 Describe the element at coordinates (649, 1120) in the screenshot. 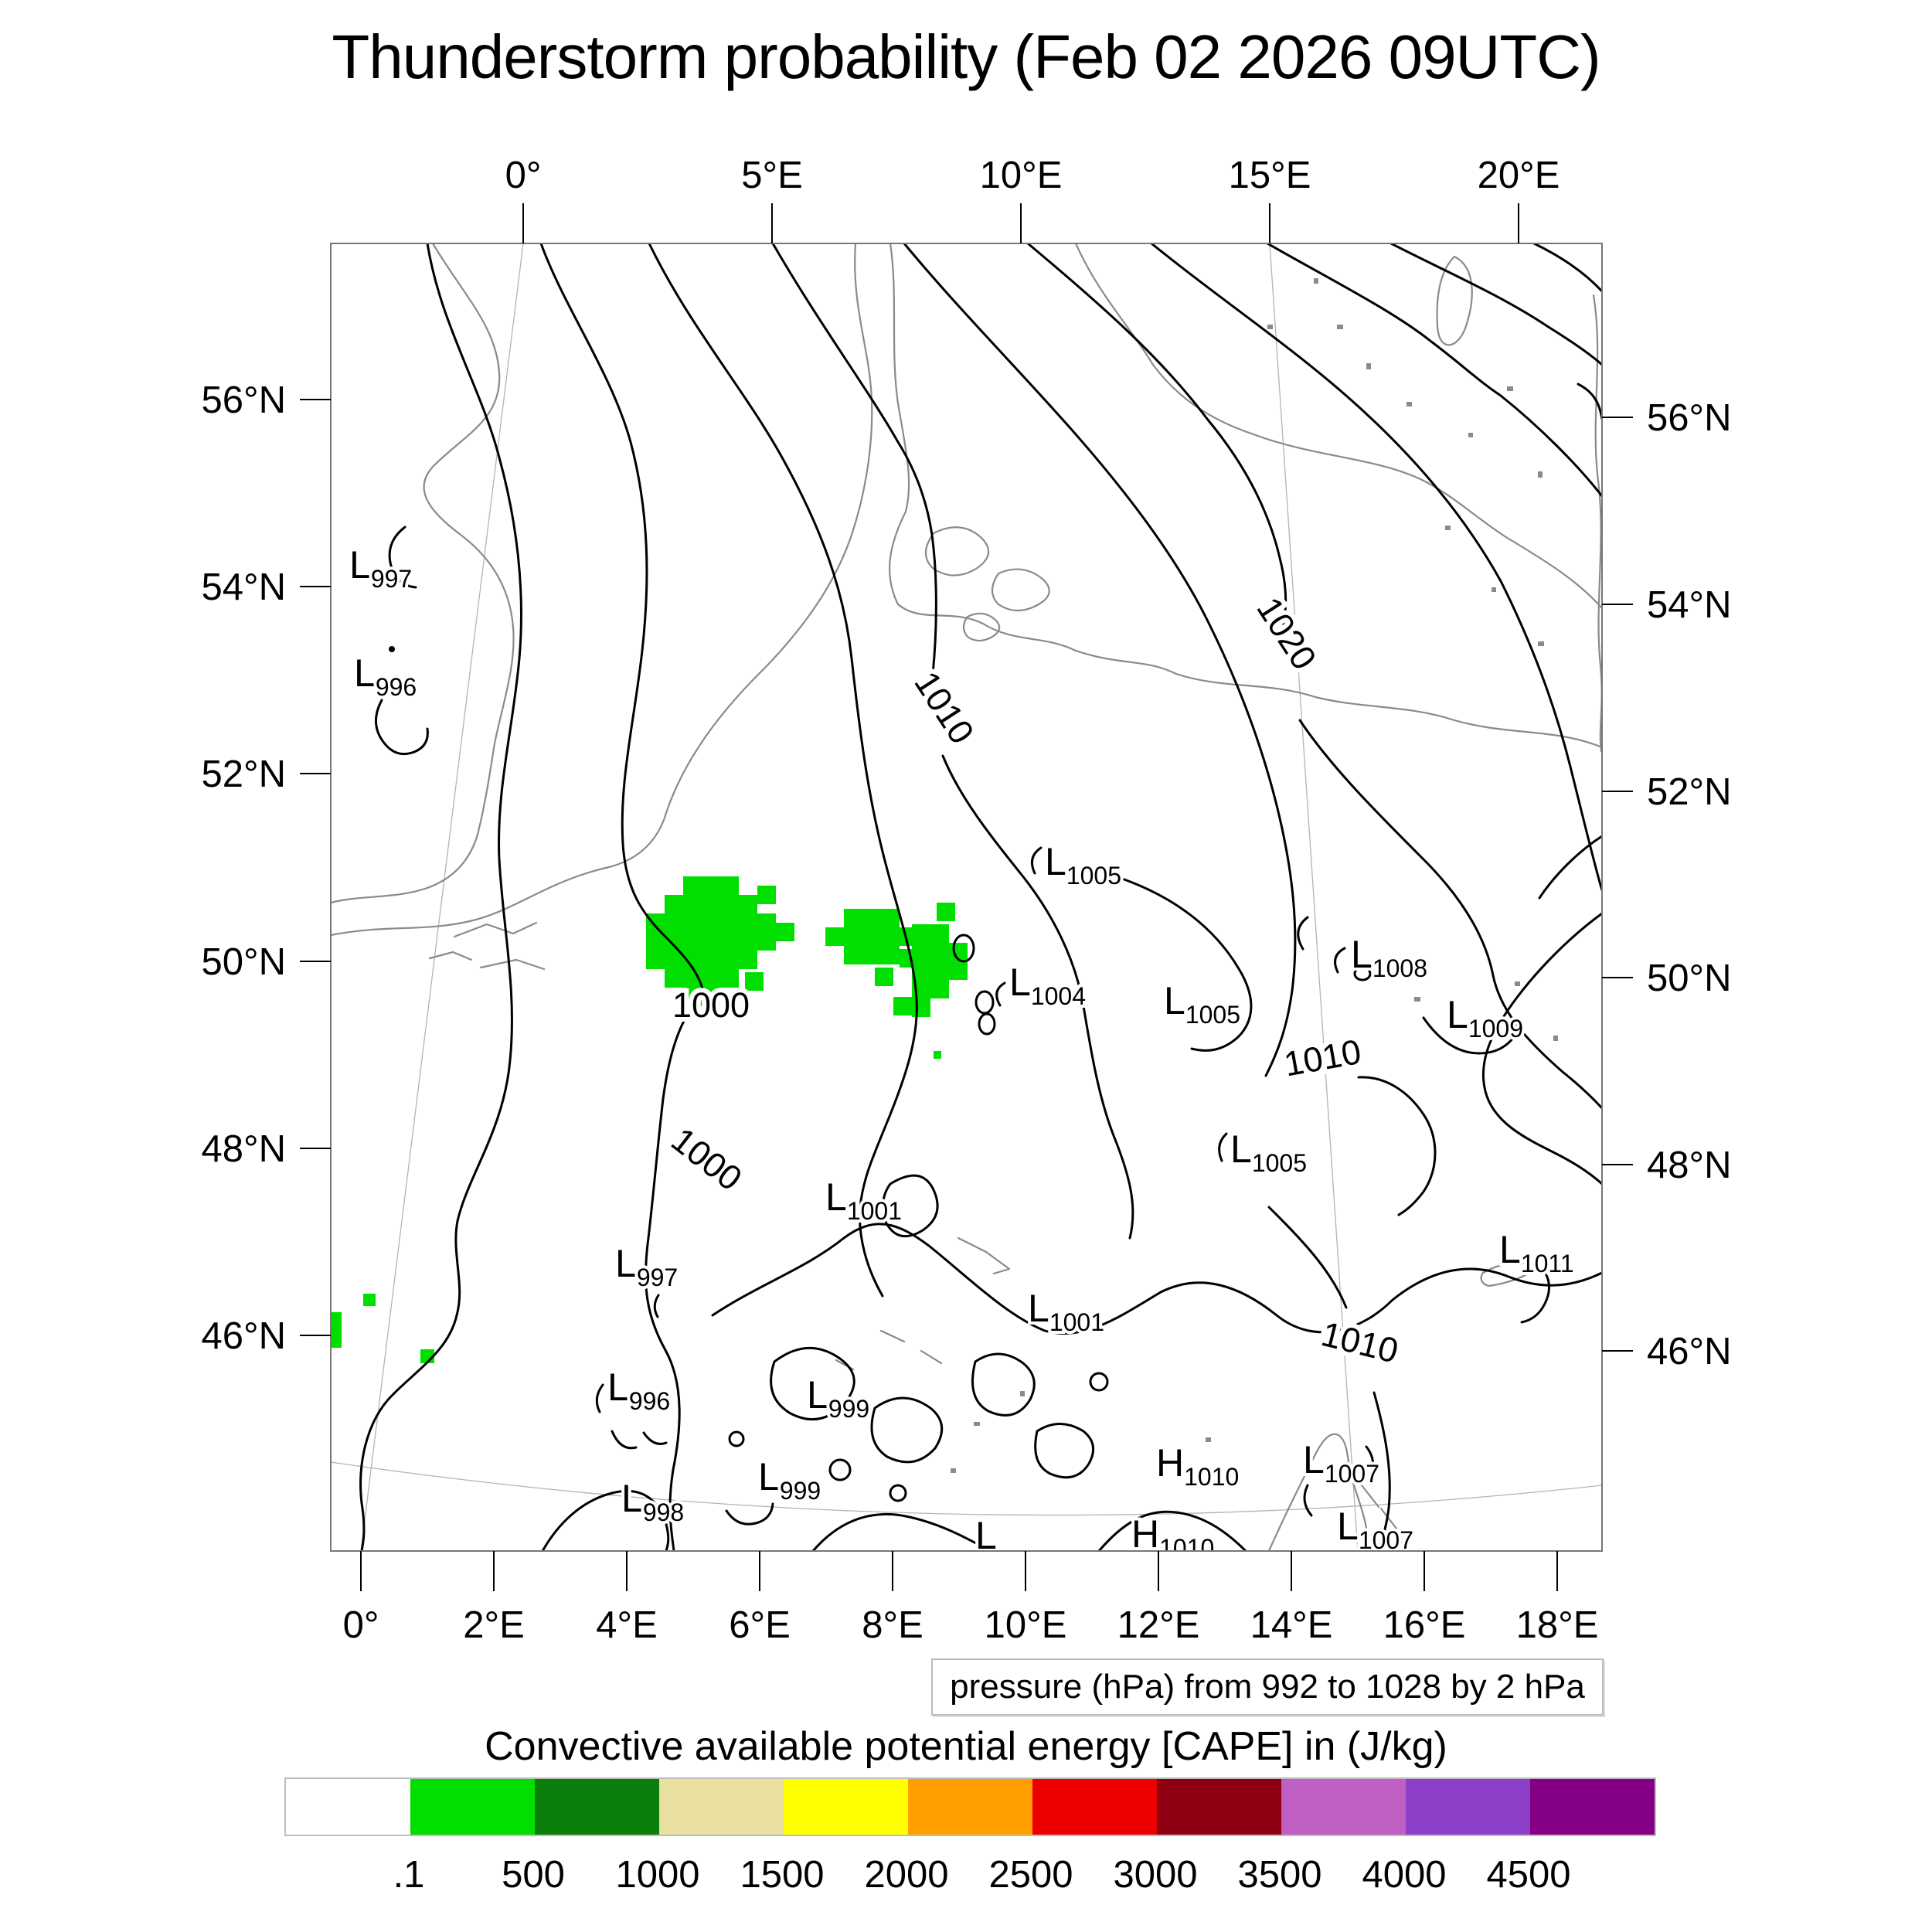

I see `cape-shading` at that location.